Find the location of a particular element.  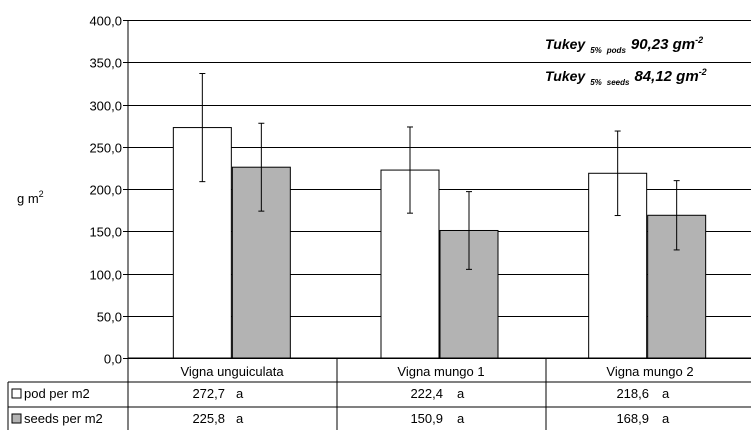

y-tick-label: 350,0 is located at coordinates (105, 63).